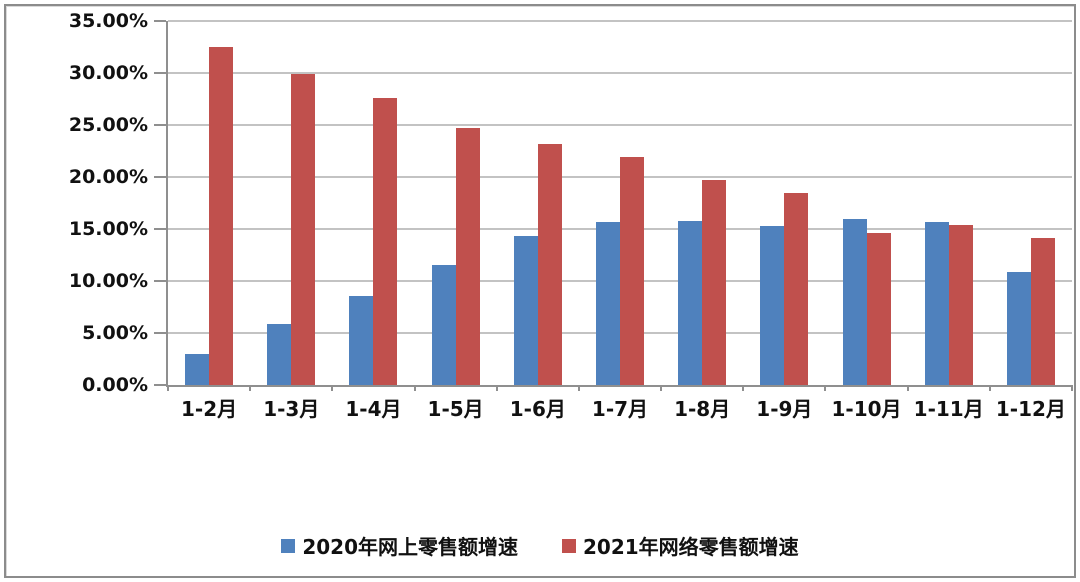 The image size is (1080, 582). I want to click on legend-swatch-2020, so click(288, 545).